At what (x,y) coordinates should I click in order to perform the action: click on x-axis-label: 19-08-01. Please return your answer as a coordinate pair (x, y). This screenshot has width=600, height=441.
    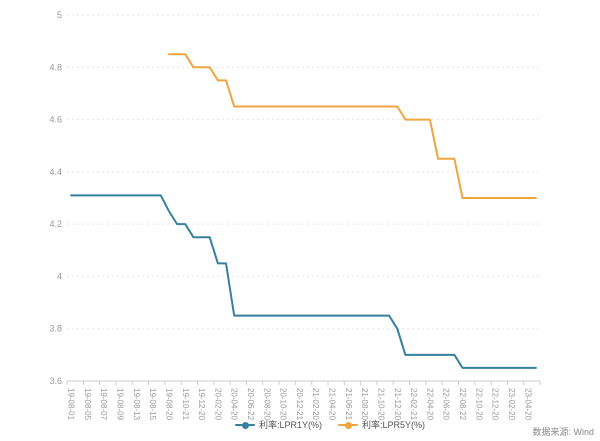
    Looking at the image, I should click on (71, 404).